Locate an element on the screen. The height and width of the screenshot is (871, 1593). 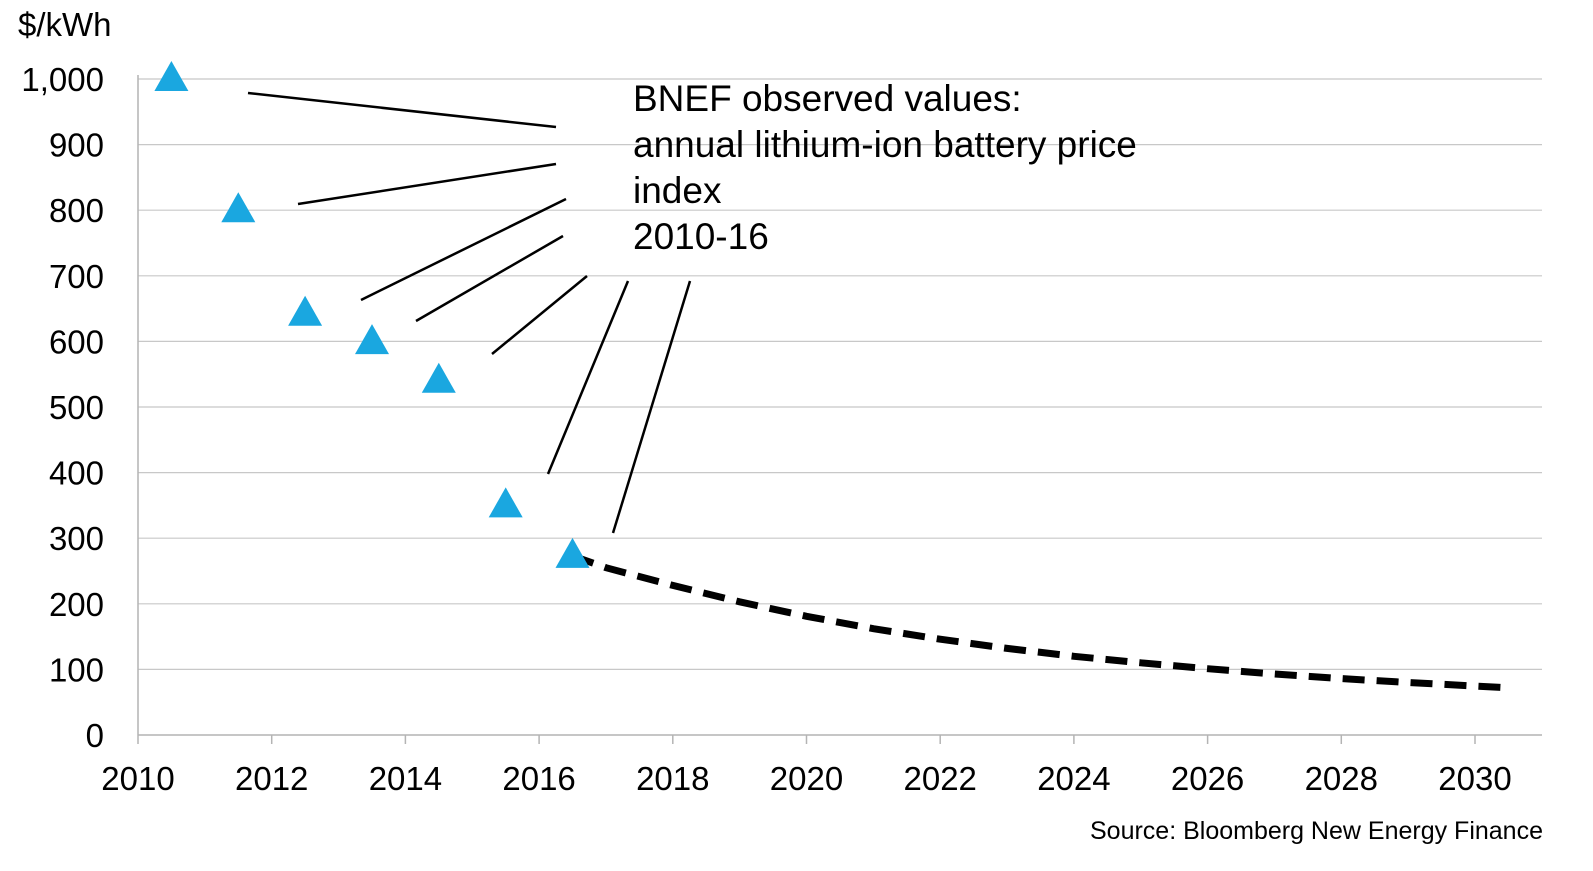
y-tick-label: 0 is located at coordinates (95, 735).